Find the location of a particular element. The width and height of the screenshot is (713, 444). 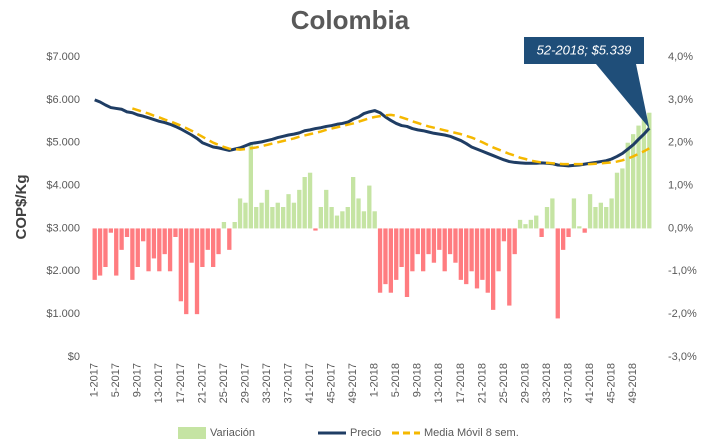

y2-tick-label: -2,0% is located at coordinates (682, 314).